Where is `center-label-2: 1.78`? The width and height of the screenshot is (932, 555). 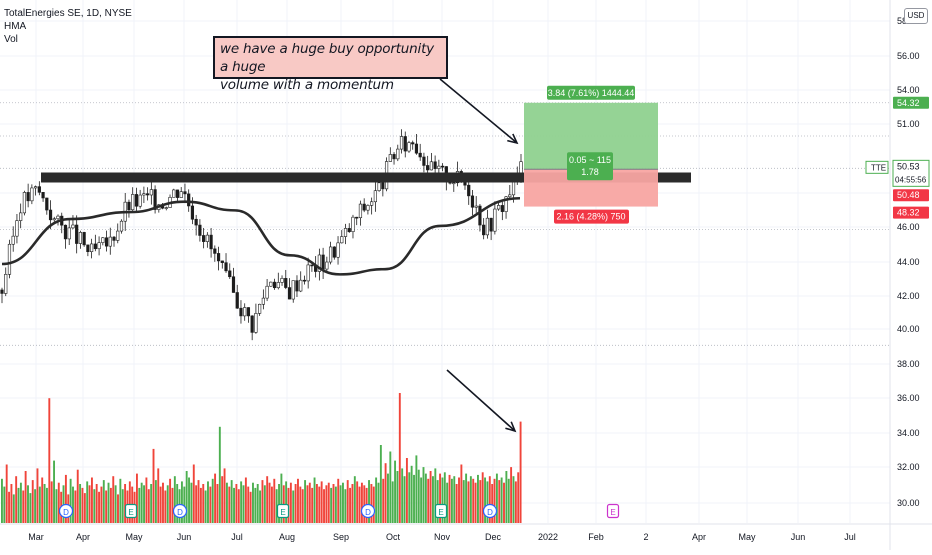
center-label-2: 1.78 is located at coordinates (590, 172).